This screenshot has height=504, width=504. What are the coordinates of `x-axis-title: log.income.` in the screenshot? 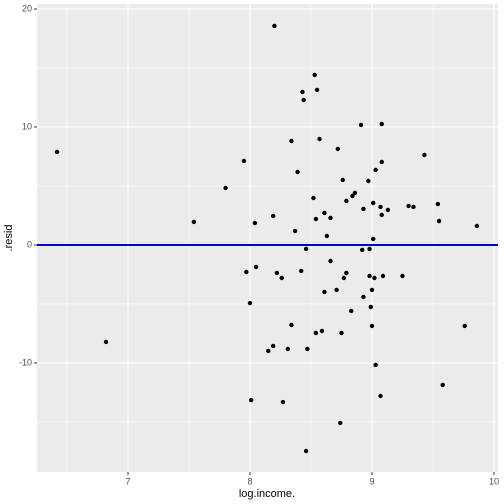 It's located at (267, 494).